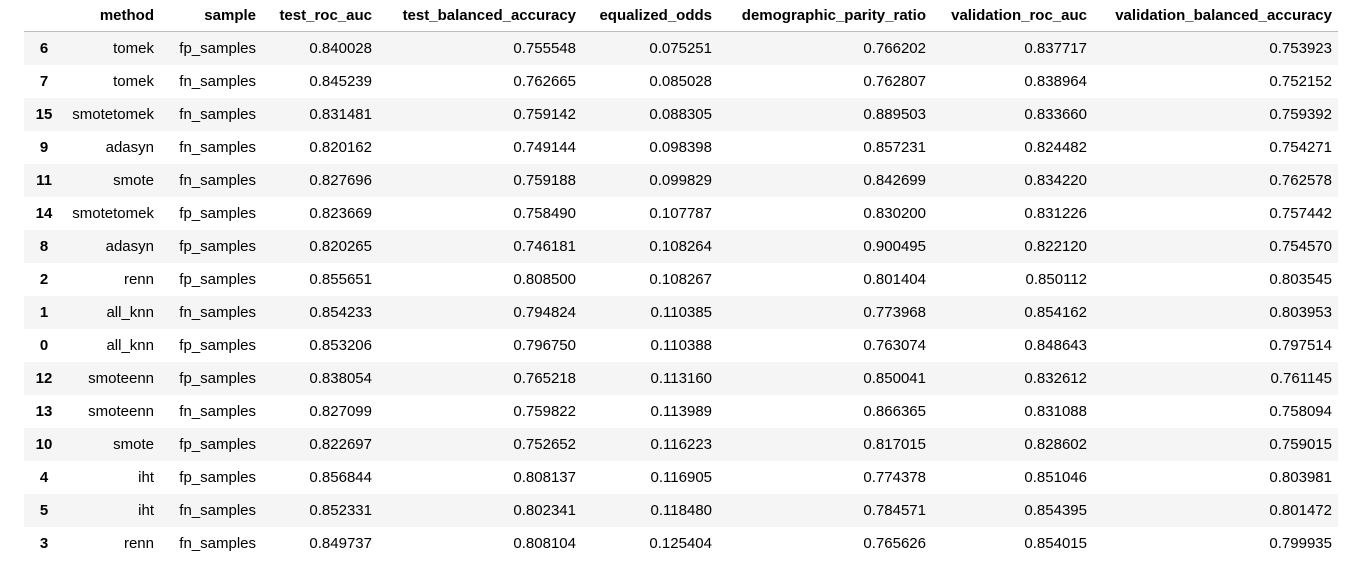  Describe the element at coordinates (1300, 114) in the screenshot. I see `validation-balanced-accuracy-cell: 0.759392` at that location.